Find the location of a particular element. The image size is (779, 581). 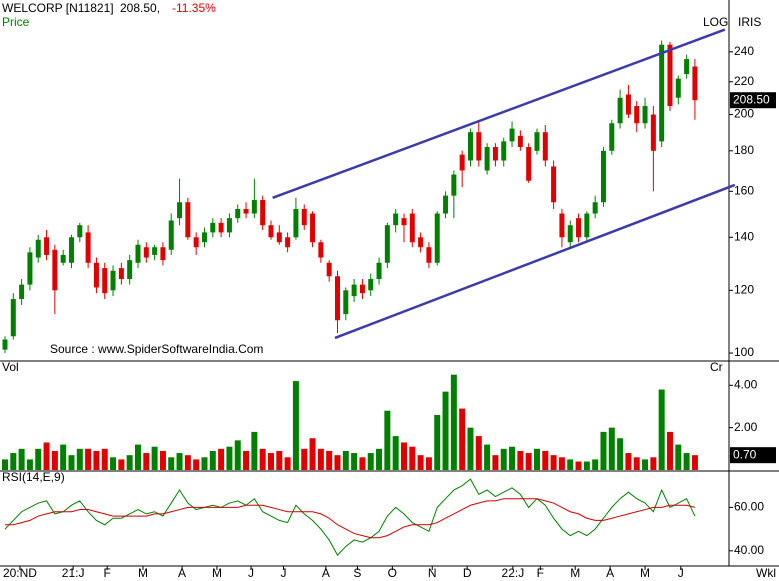

y-tick-label: 4.00 is located at coordinates (746, 384).